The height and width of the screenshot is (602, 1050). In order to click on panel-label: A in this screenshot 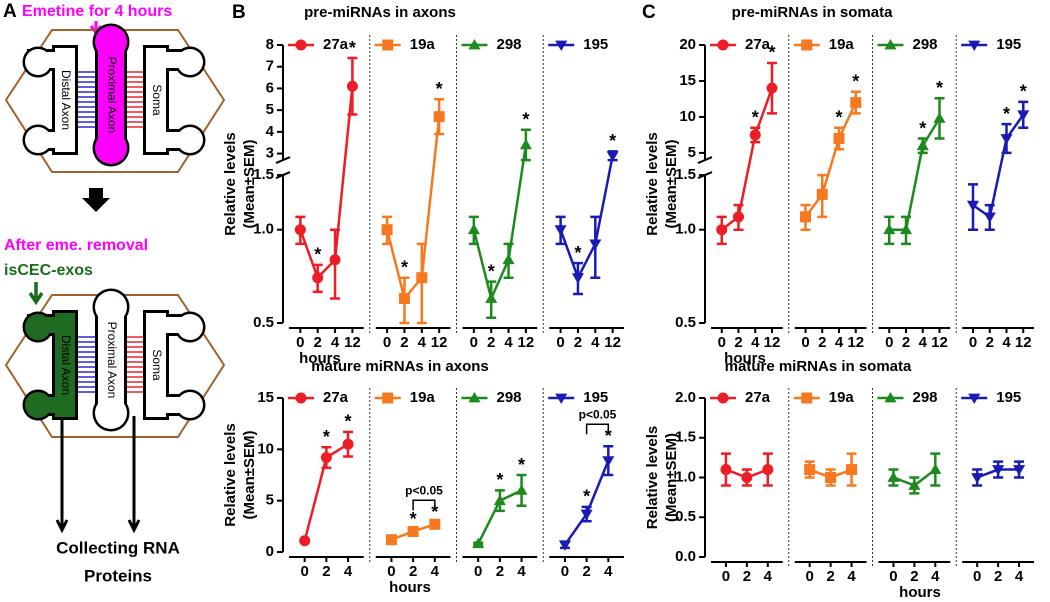, I will do `click(10, 11)`.